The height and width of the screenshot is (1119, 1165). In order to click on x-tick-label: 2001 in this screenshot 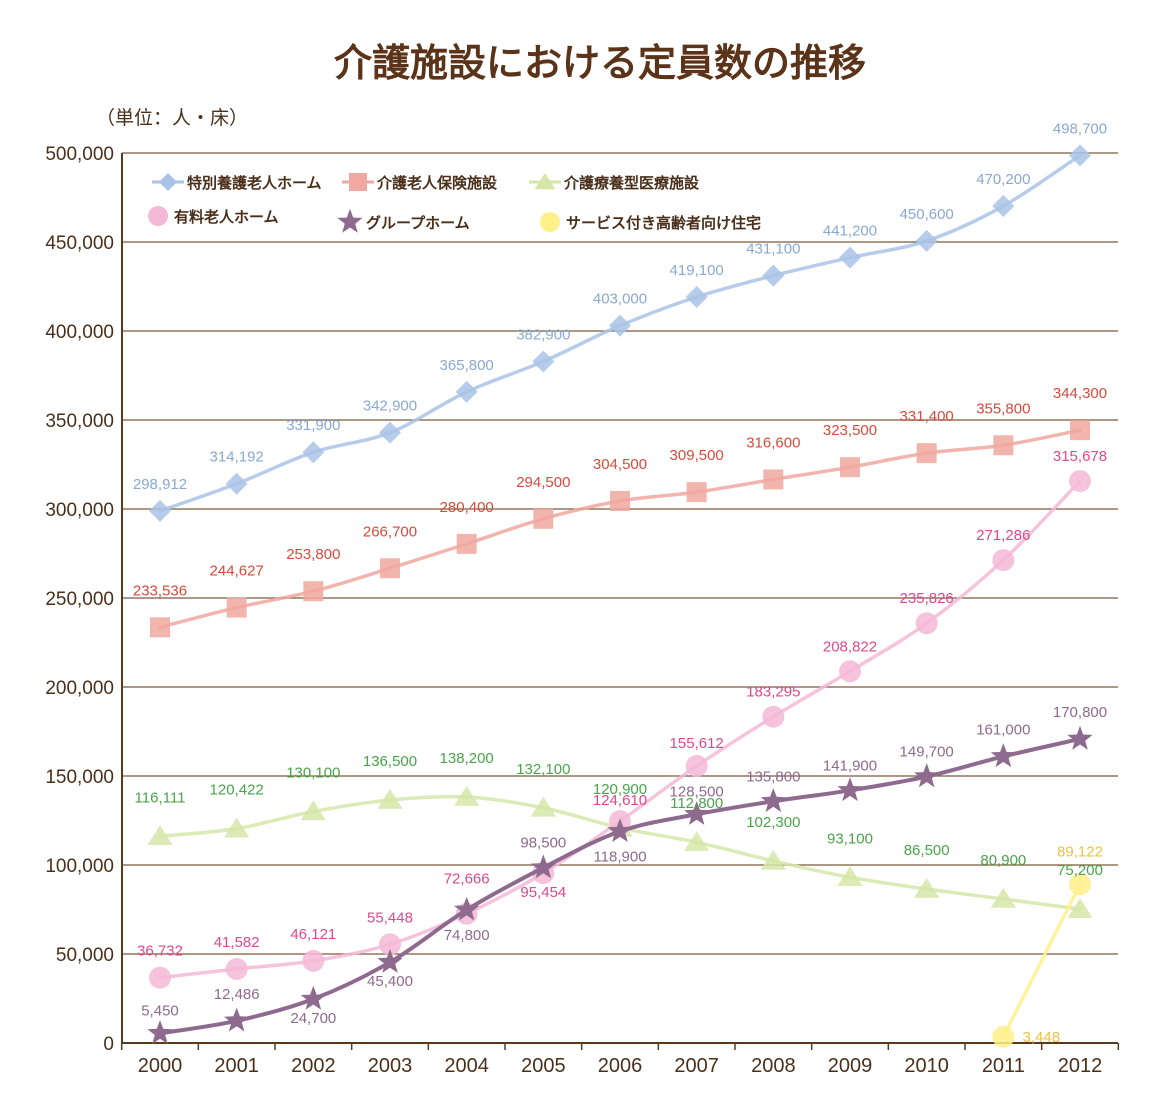, I will do `click(236, 1066)`.